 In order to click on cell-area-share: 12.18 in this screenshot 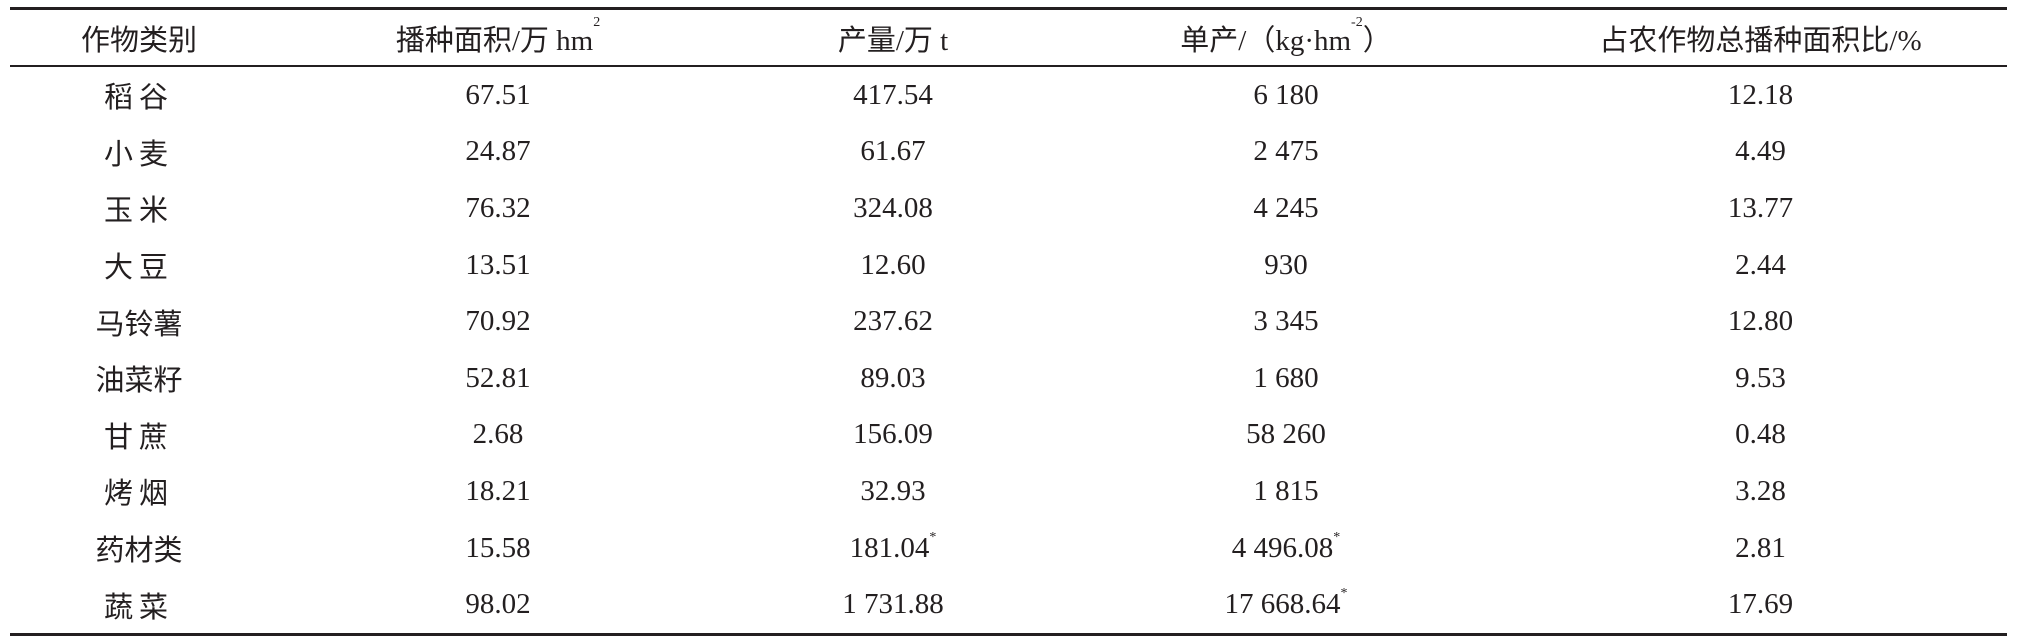, I will do `click(1760, 95)`.